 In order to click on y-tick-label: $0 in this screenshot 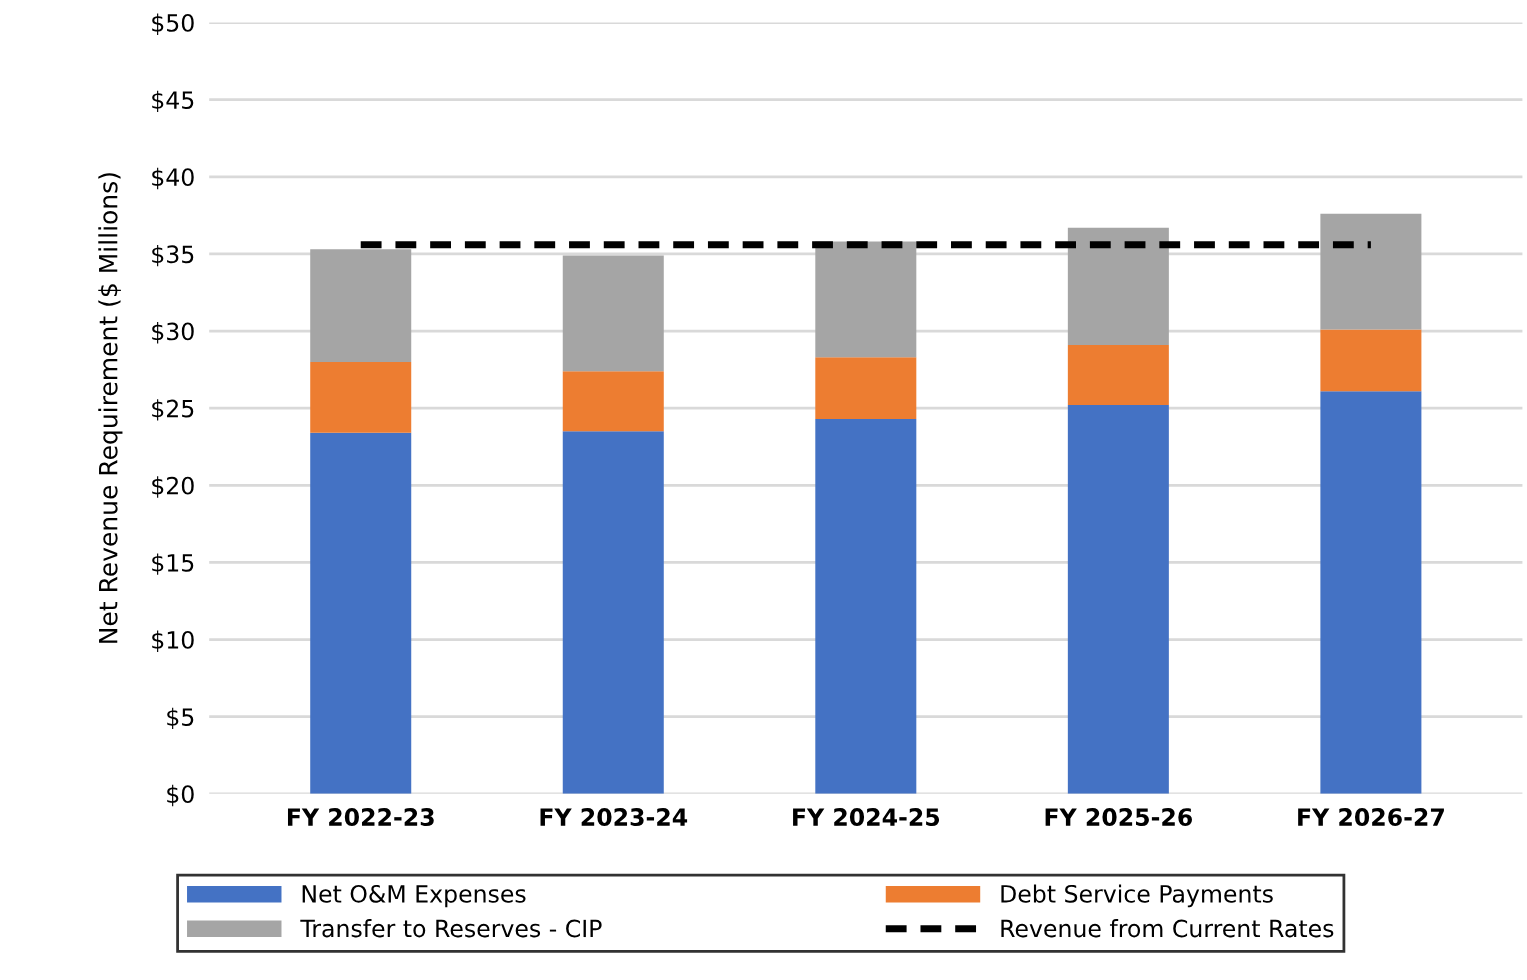, I will do `click(180, 795)`.